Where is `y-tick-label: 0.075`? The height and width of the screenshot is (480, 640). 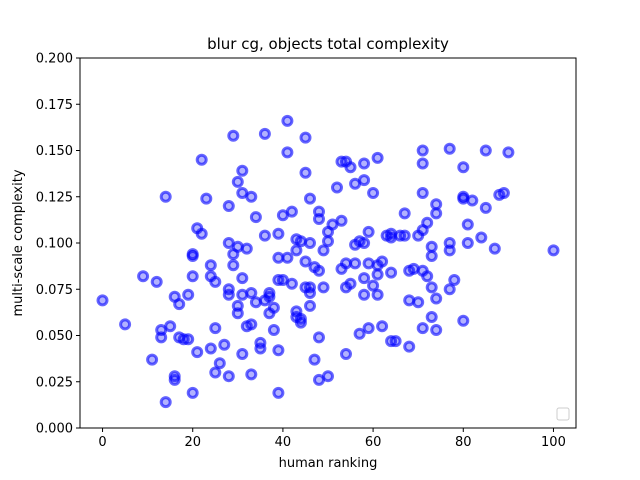 y-tick-label: 0.075 is located at coordinates (54, 290).